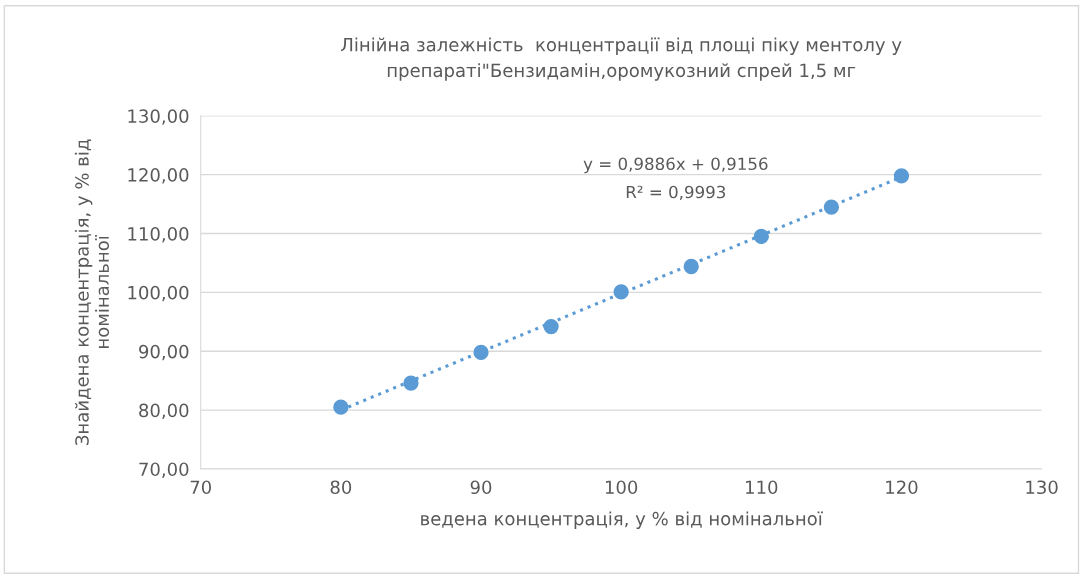 This screenshot has width=1085, height=579. Describe the element at coordinates (481, 487) in the screenshot. I see `x-tick-label: 90` at that location.